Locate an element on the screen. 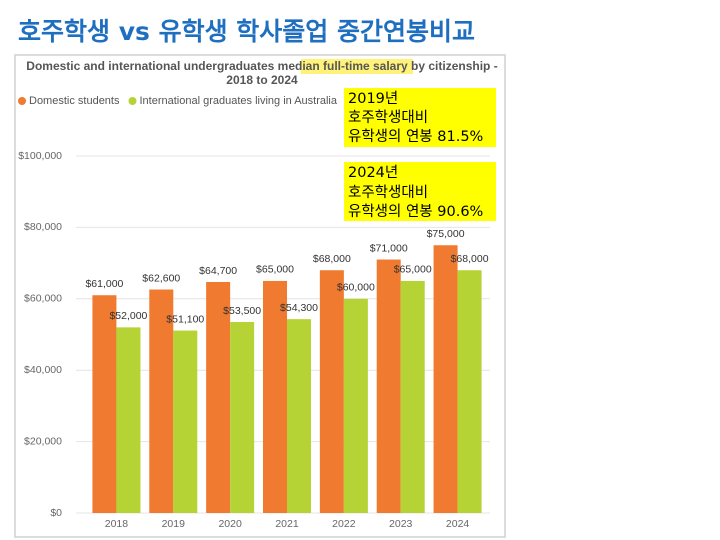 The width and height of the screenshot is (720, 540). x-tick-label: 2020 is located at coordinates (230, 524).